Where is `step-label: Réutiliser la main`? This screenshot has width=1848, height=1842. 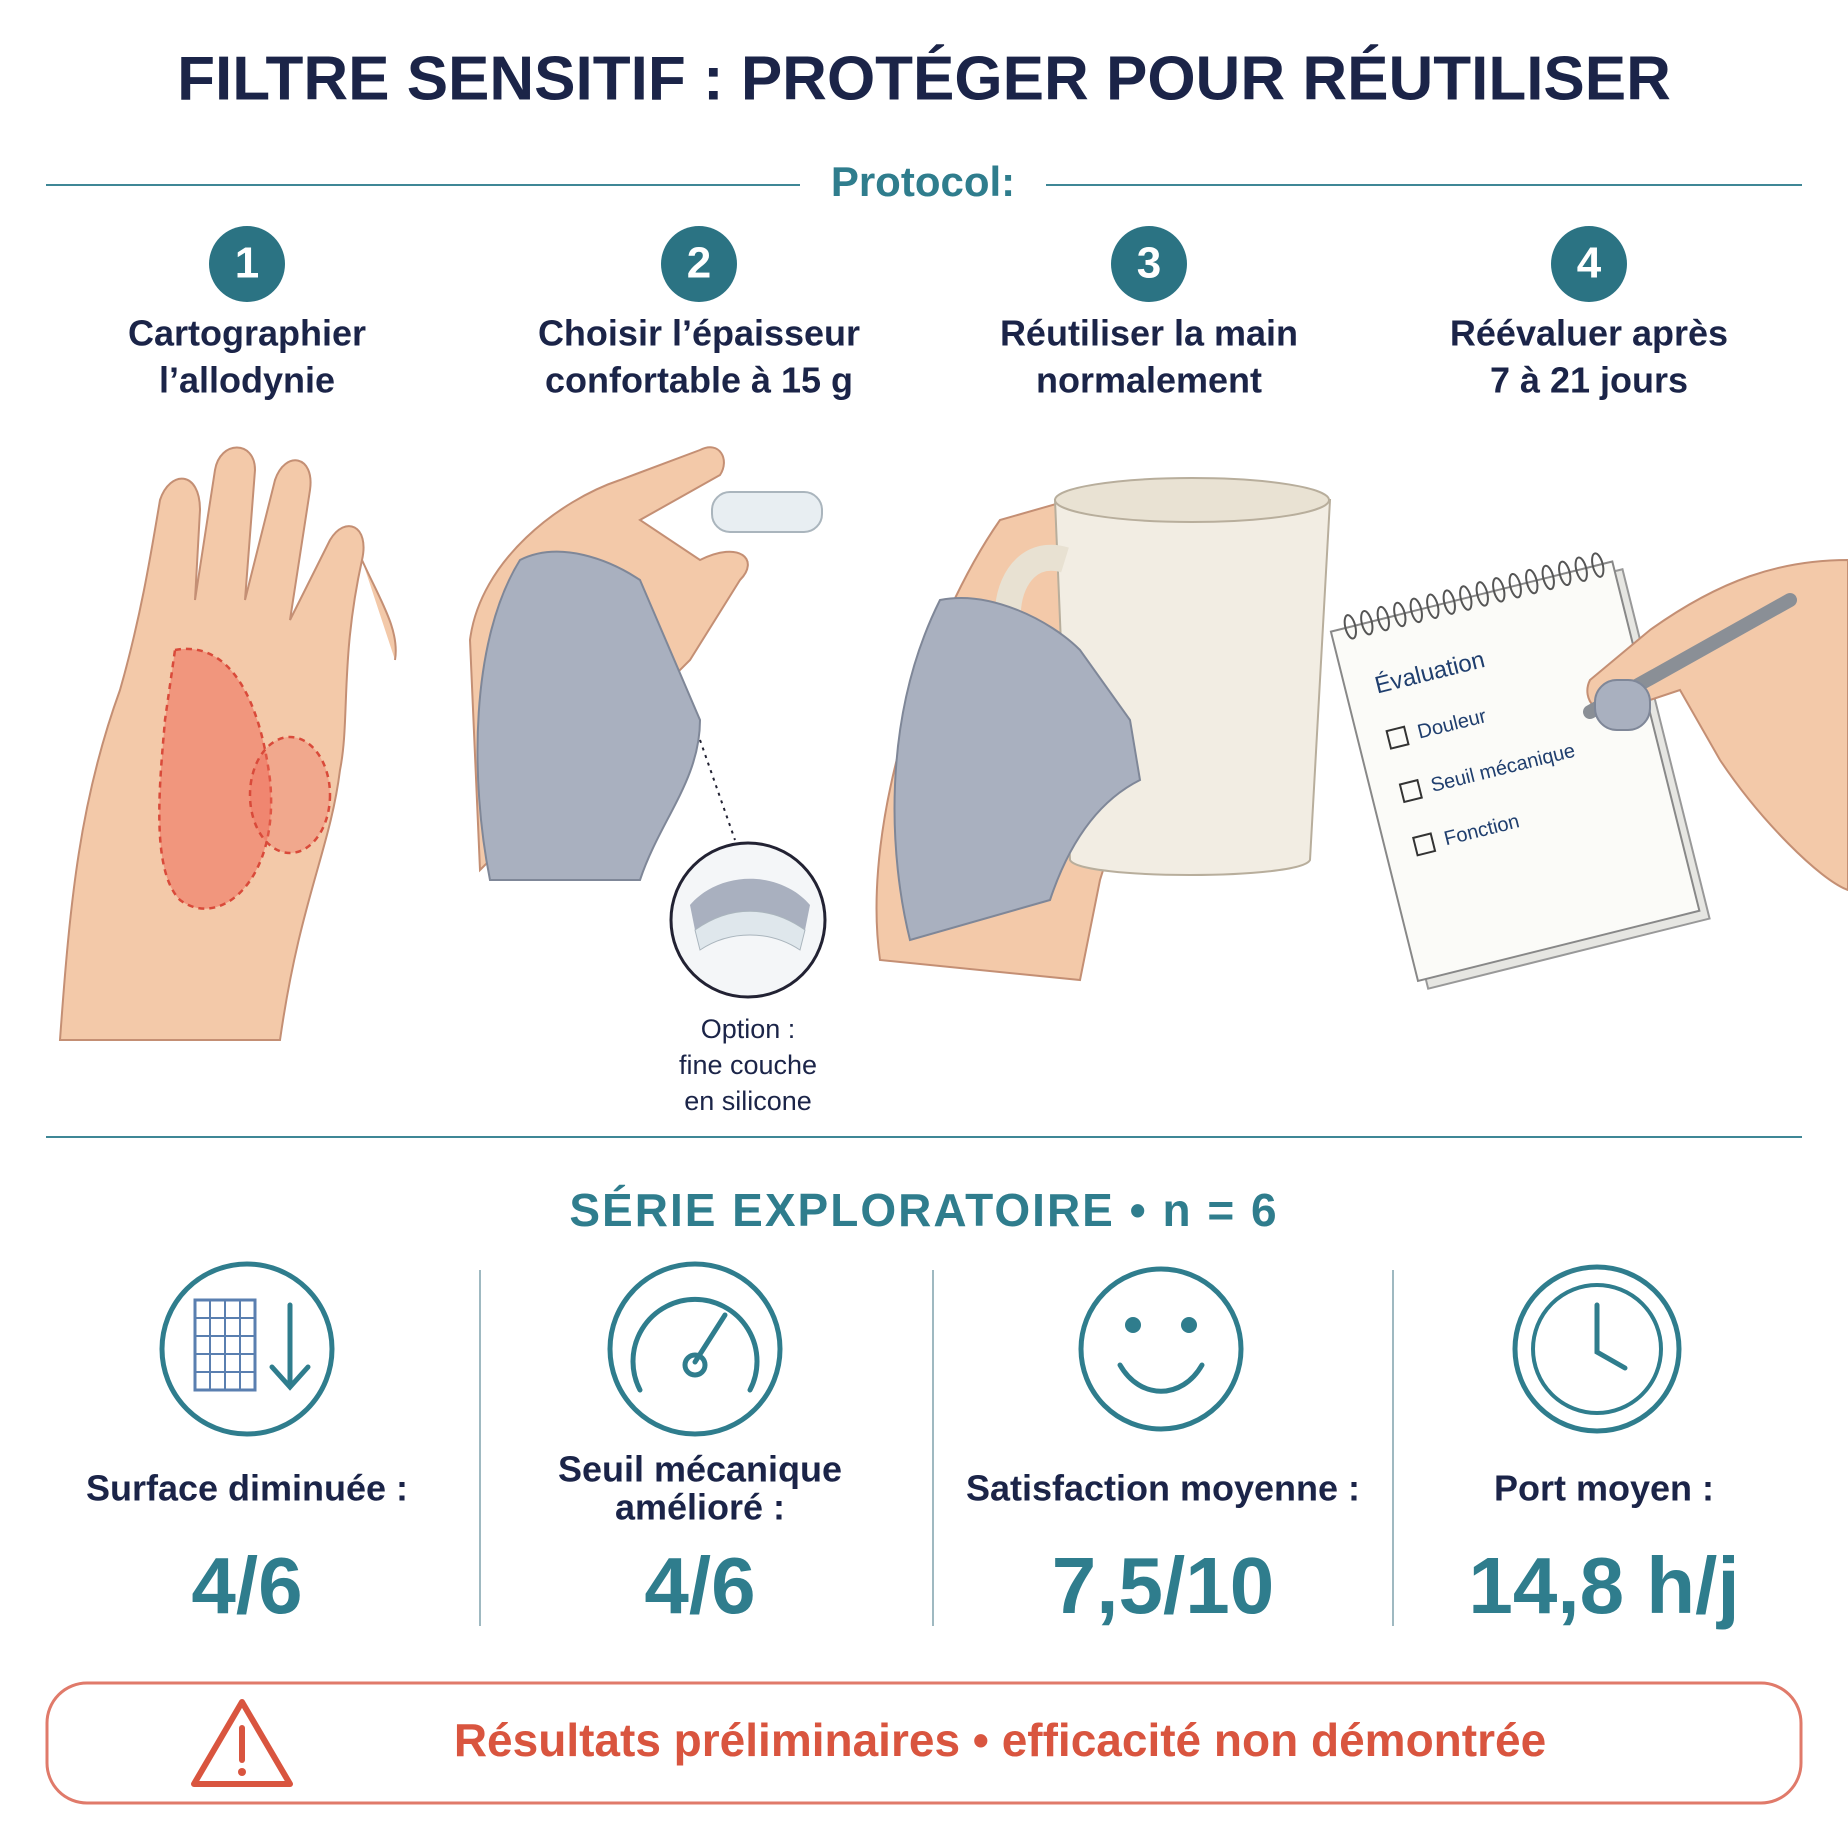
step-label: Réutiliser la main is located at coordinates (1149, 333).